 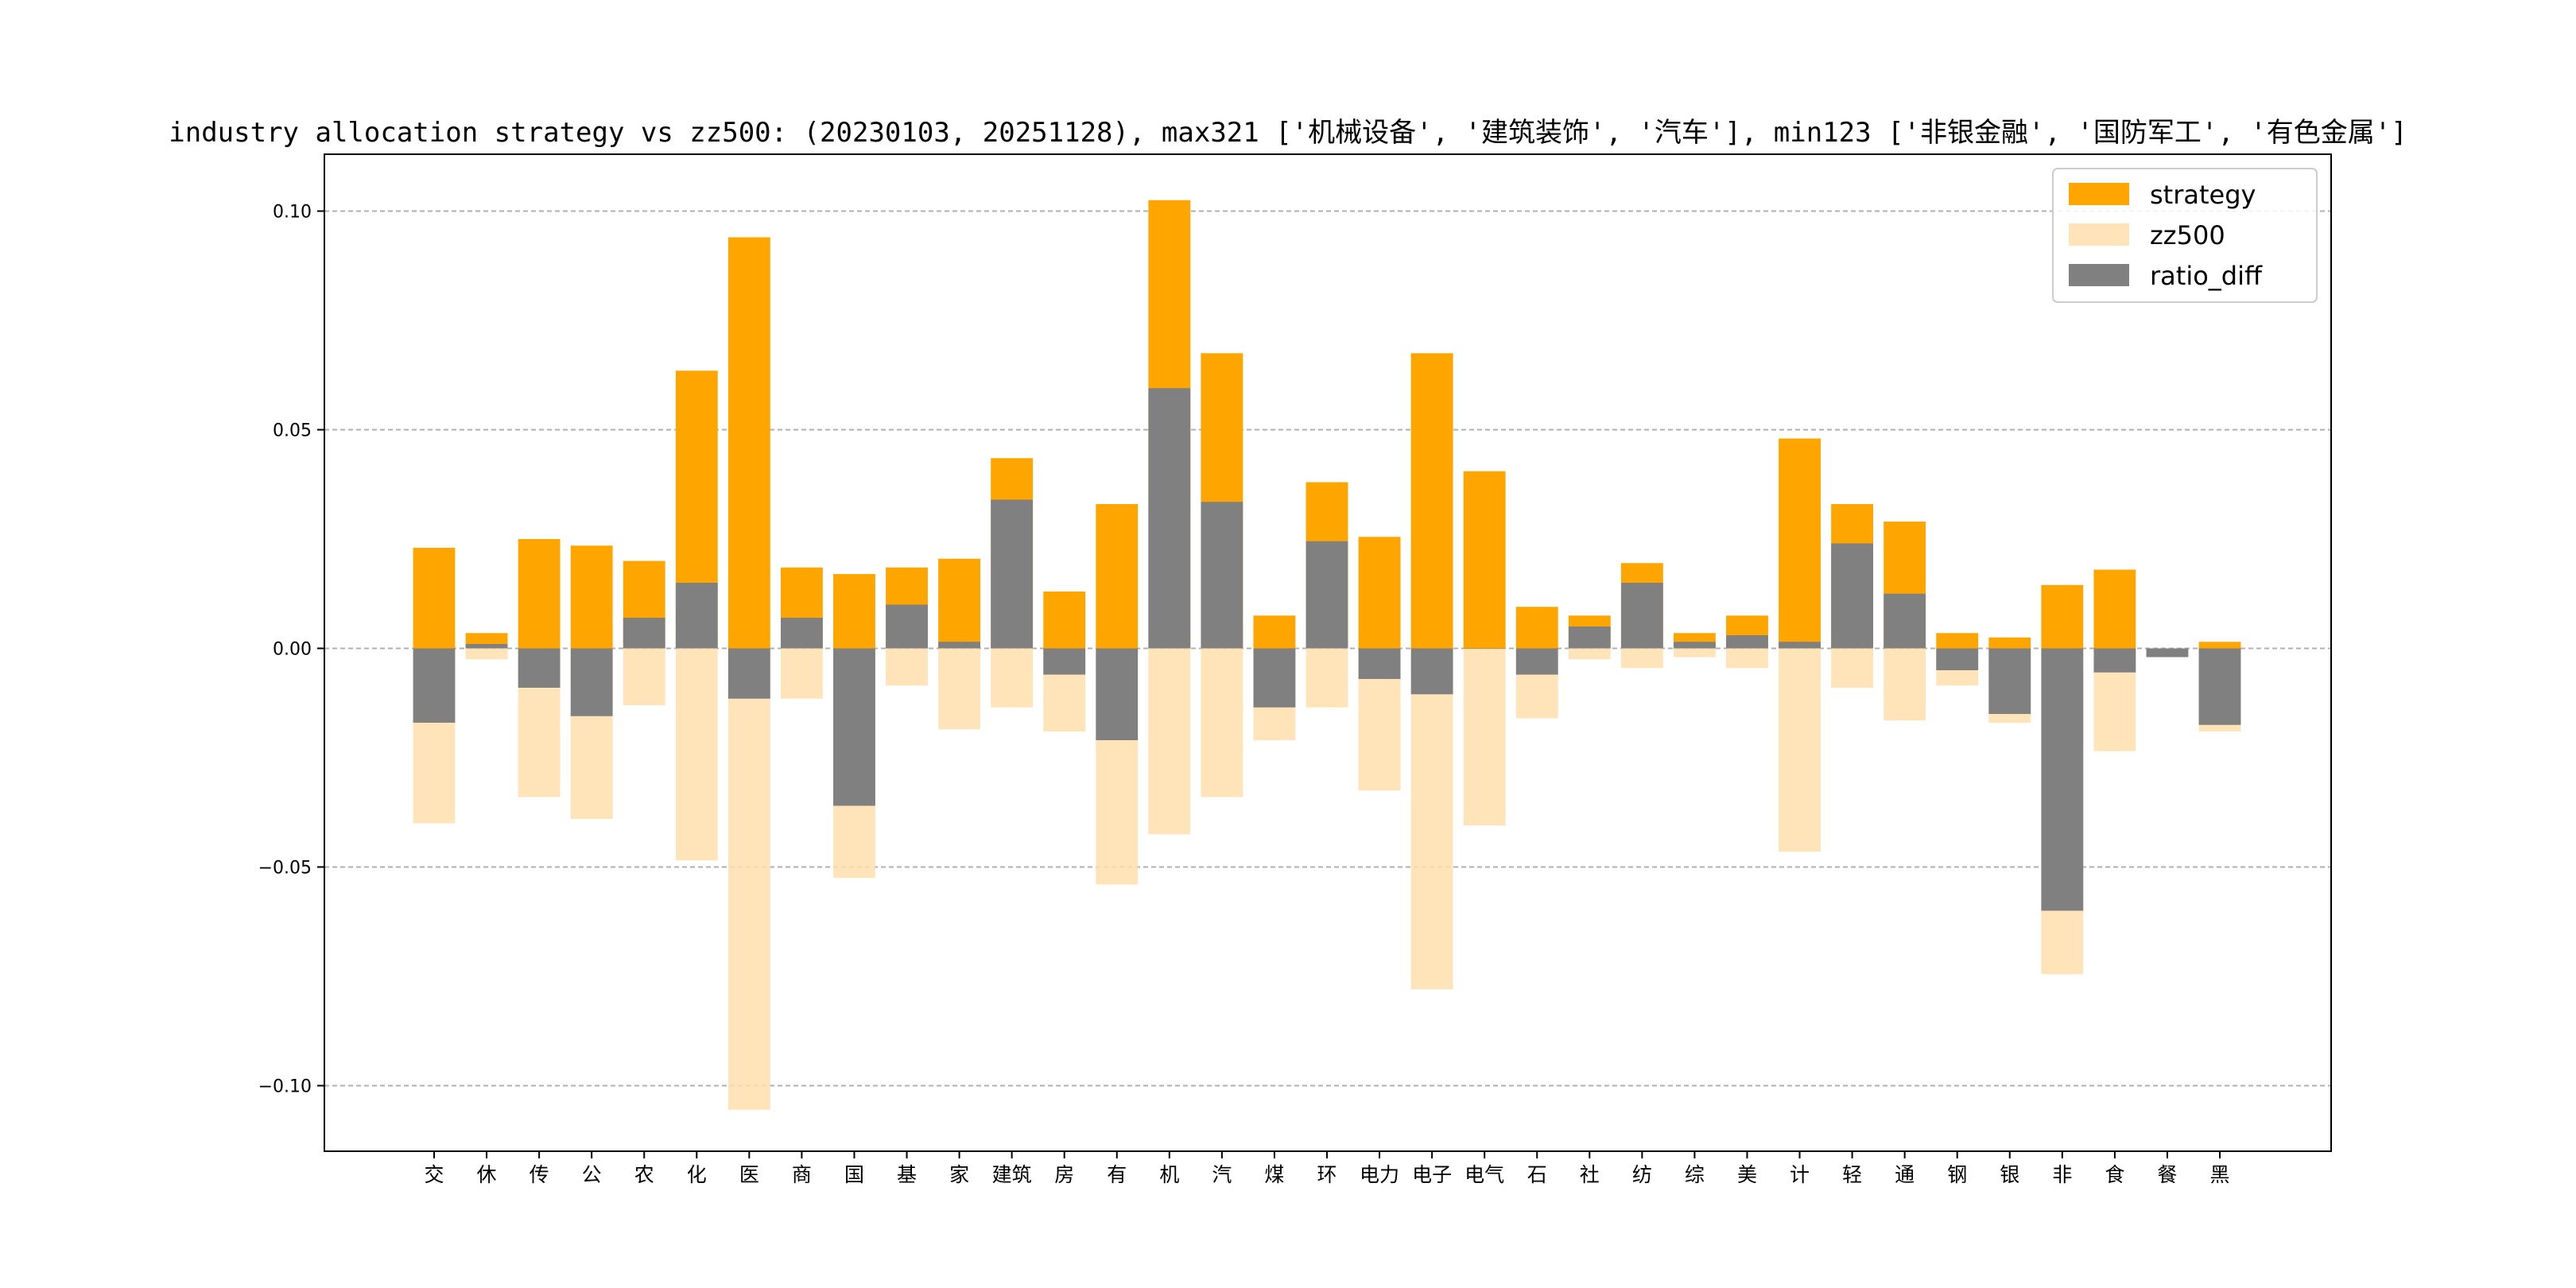 I want to click on x-tick-label: 银, so click(x=2009, y=1174).